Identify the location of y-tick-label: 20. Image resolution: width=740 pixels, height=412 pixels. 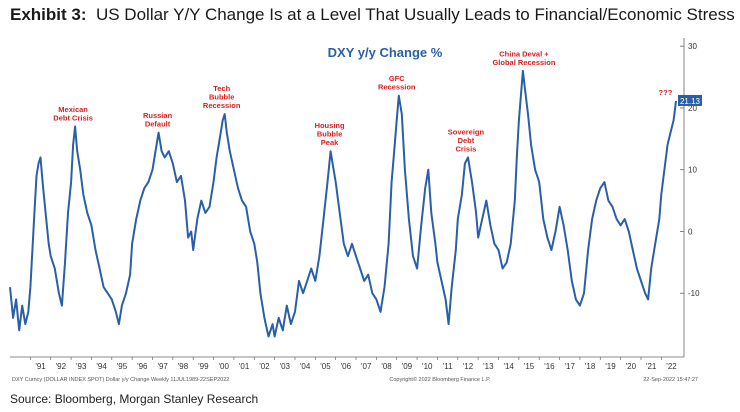
(692, 108).